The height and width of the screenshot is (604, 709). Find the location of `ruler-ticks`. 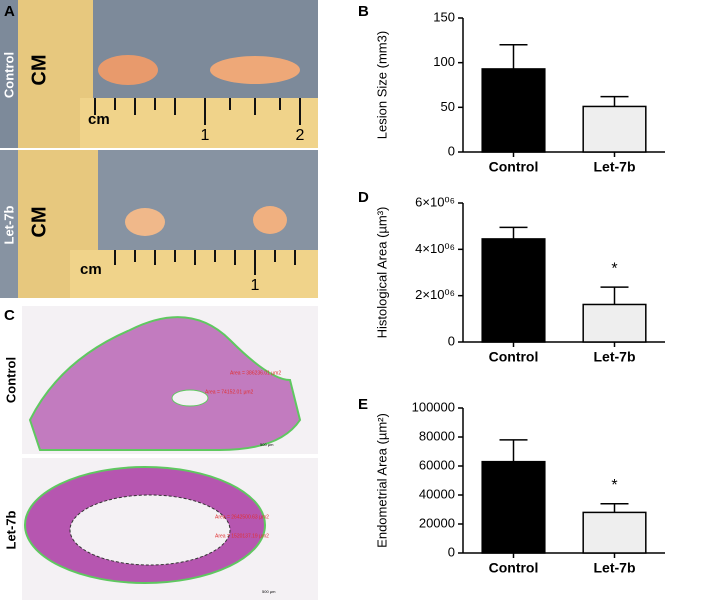

ruler-ticks is located at coordinates (197, 186).